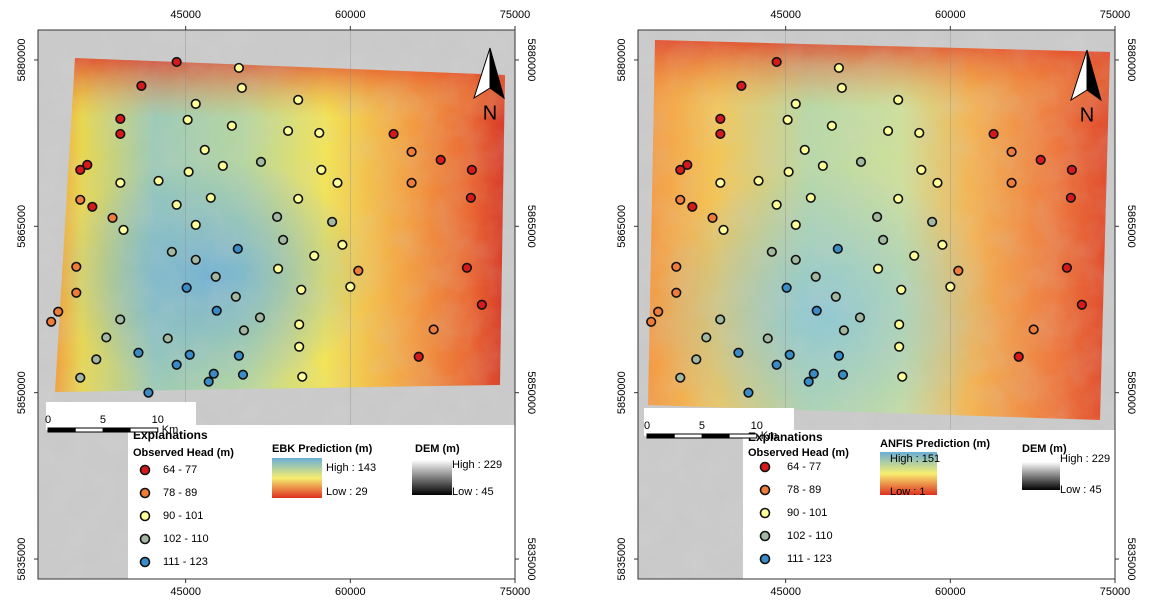 This screenshot has width=1155, height=615. Describe the element at coordinates (1094, 75) in the screenshot. I see `north-arrow-right` at that location.